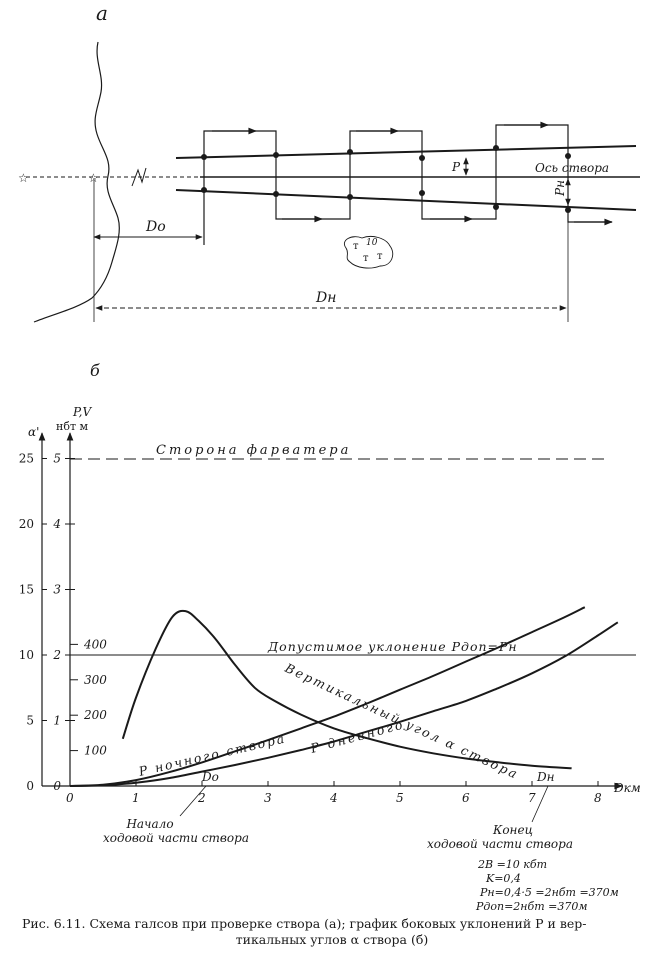  Describe the element at coordinates (56, 655) in the screenshot. I see `p-tick-label: 2` at that location.